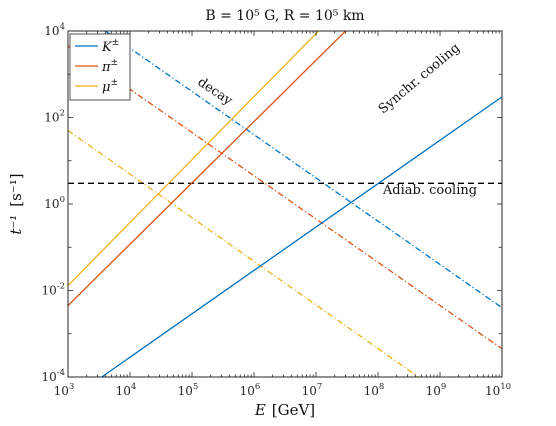 This screenshot has height=426, width=556. Describe the element at coordinates (54, 203) in the screenshot. I see `y-tick-label-2: 10⁰` at that location.